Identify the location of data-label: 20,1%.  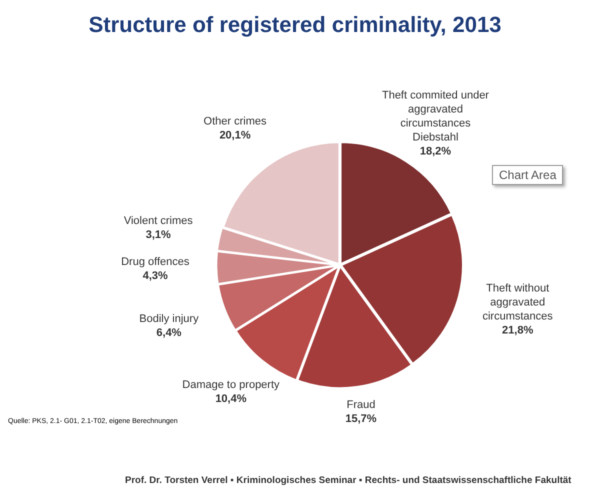
(235, 135).